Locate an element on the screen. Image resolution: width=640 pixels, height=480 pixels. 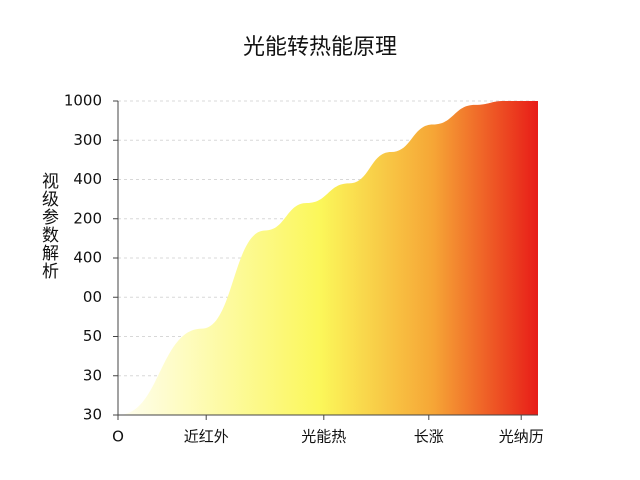
y-axis-label: 视级参数解析 is located at coordinates (48, 226).